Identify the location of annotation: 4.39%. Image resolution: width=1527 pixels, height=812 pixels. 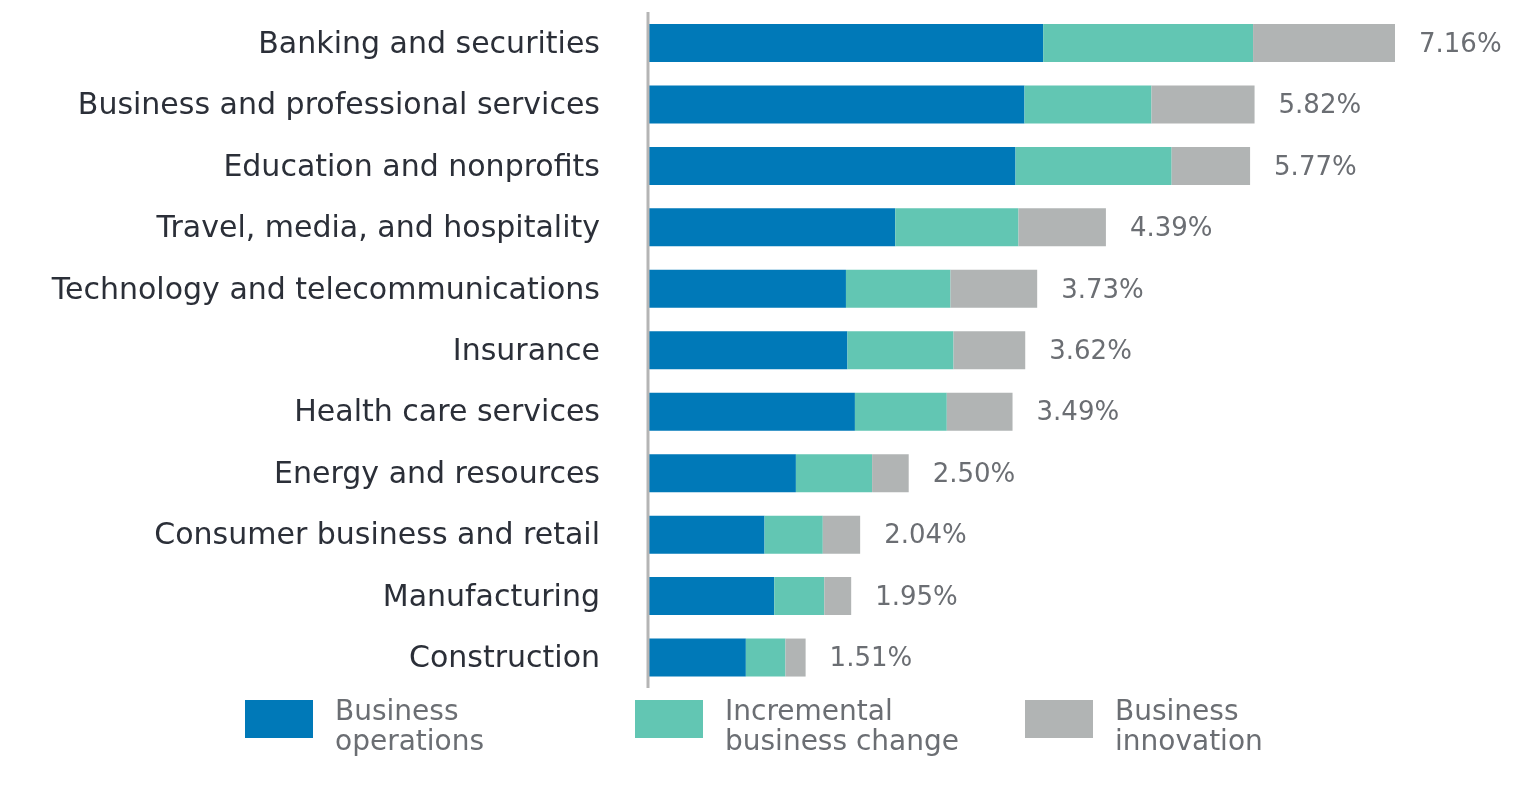
(1171, 227).